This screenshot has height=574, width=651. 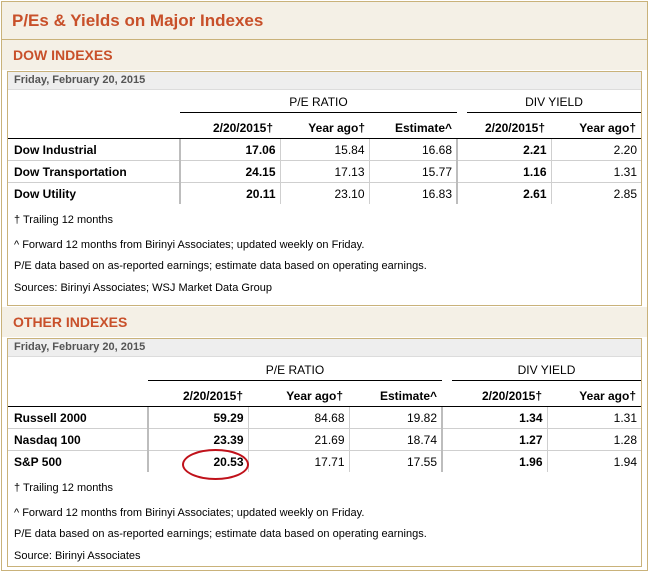 What do you see at coordinates (412, 193) in the screenshot?
I see `pe-estimate-cell: 16.83` at bounding box center [412, 193].